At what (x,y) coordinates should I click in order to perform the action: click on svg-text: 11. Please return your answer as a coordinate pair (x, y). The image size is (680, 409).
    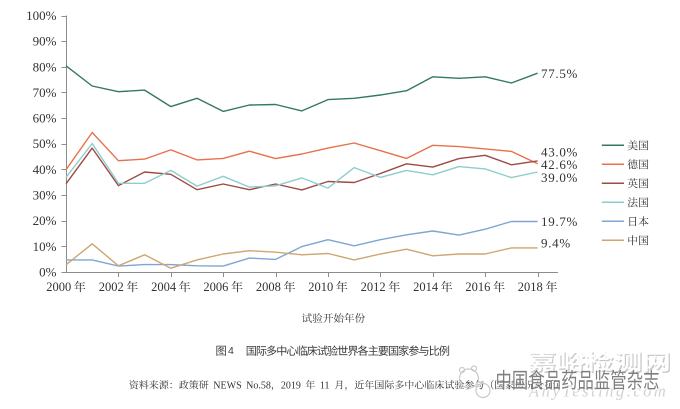
    Looking at the image, I should click on (325, 386).